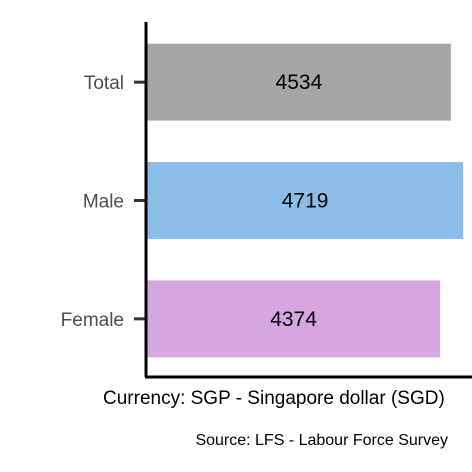  I want to click on y-ticks-group: Total Male Female, so click(103, 202).